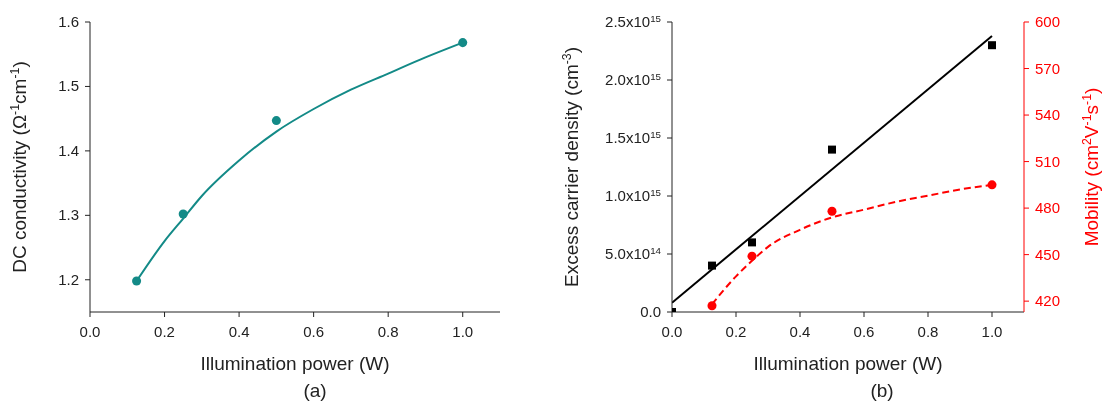 The height and width of the screenshot is (412, 1110). What do you see at coordinates (882, 391) in the screenshot?
I see `text: (b)` at bounding box center [882, 391].